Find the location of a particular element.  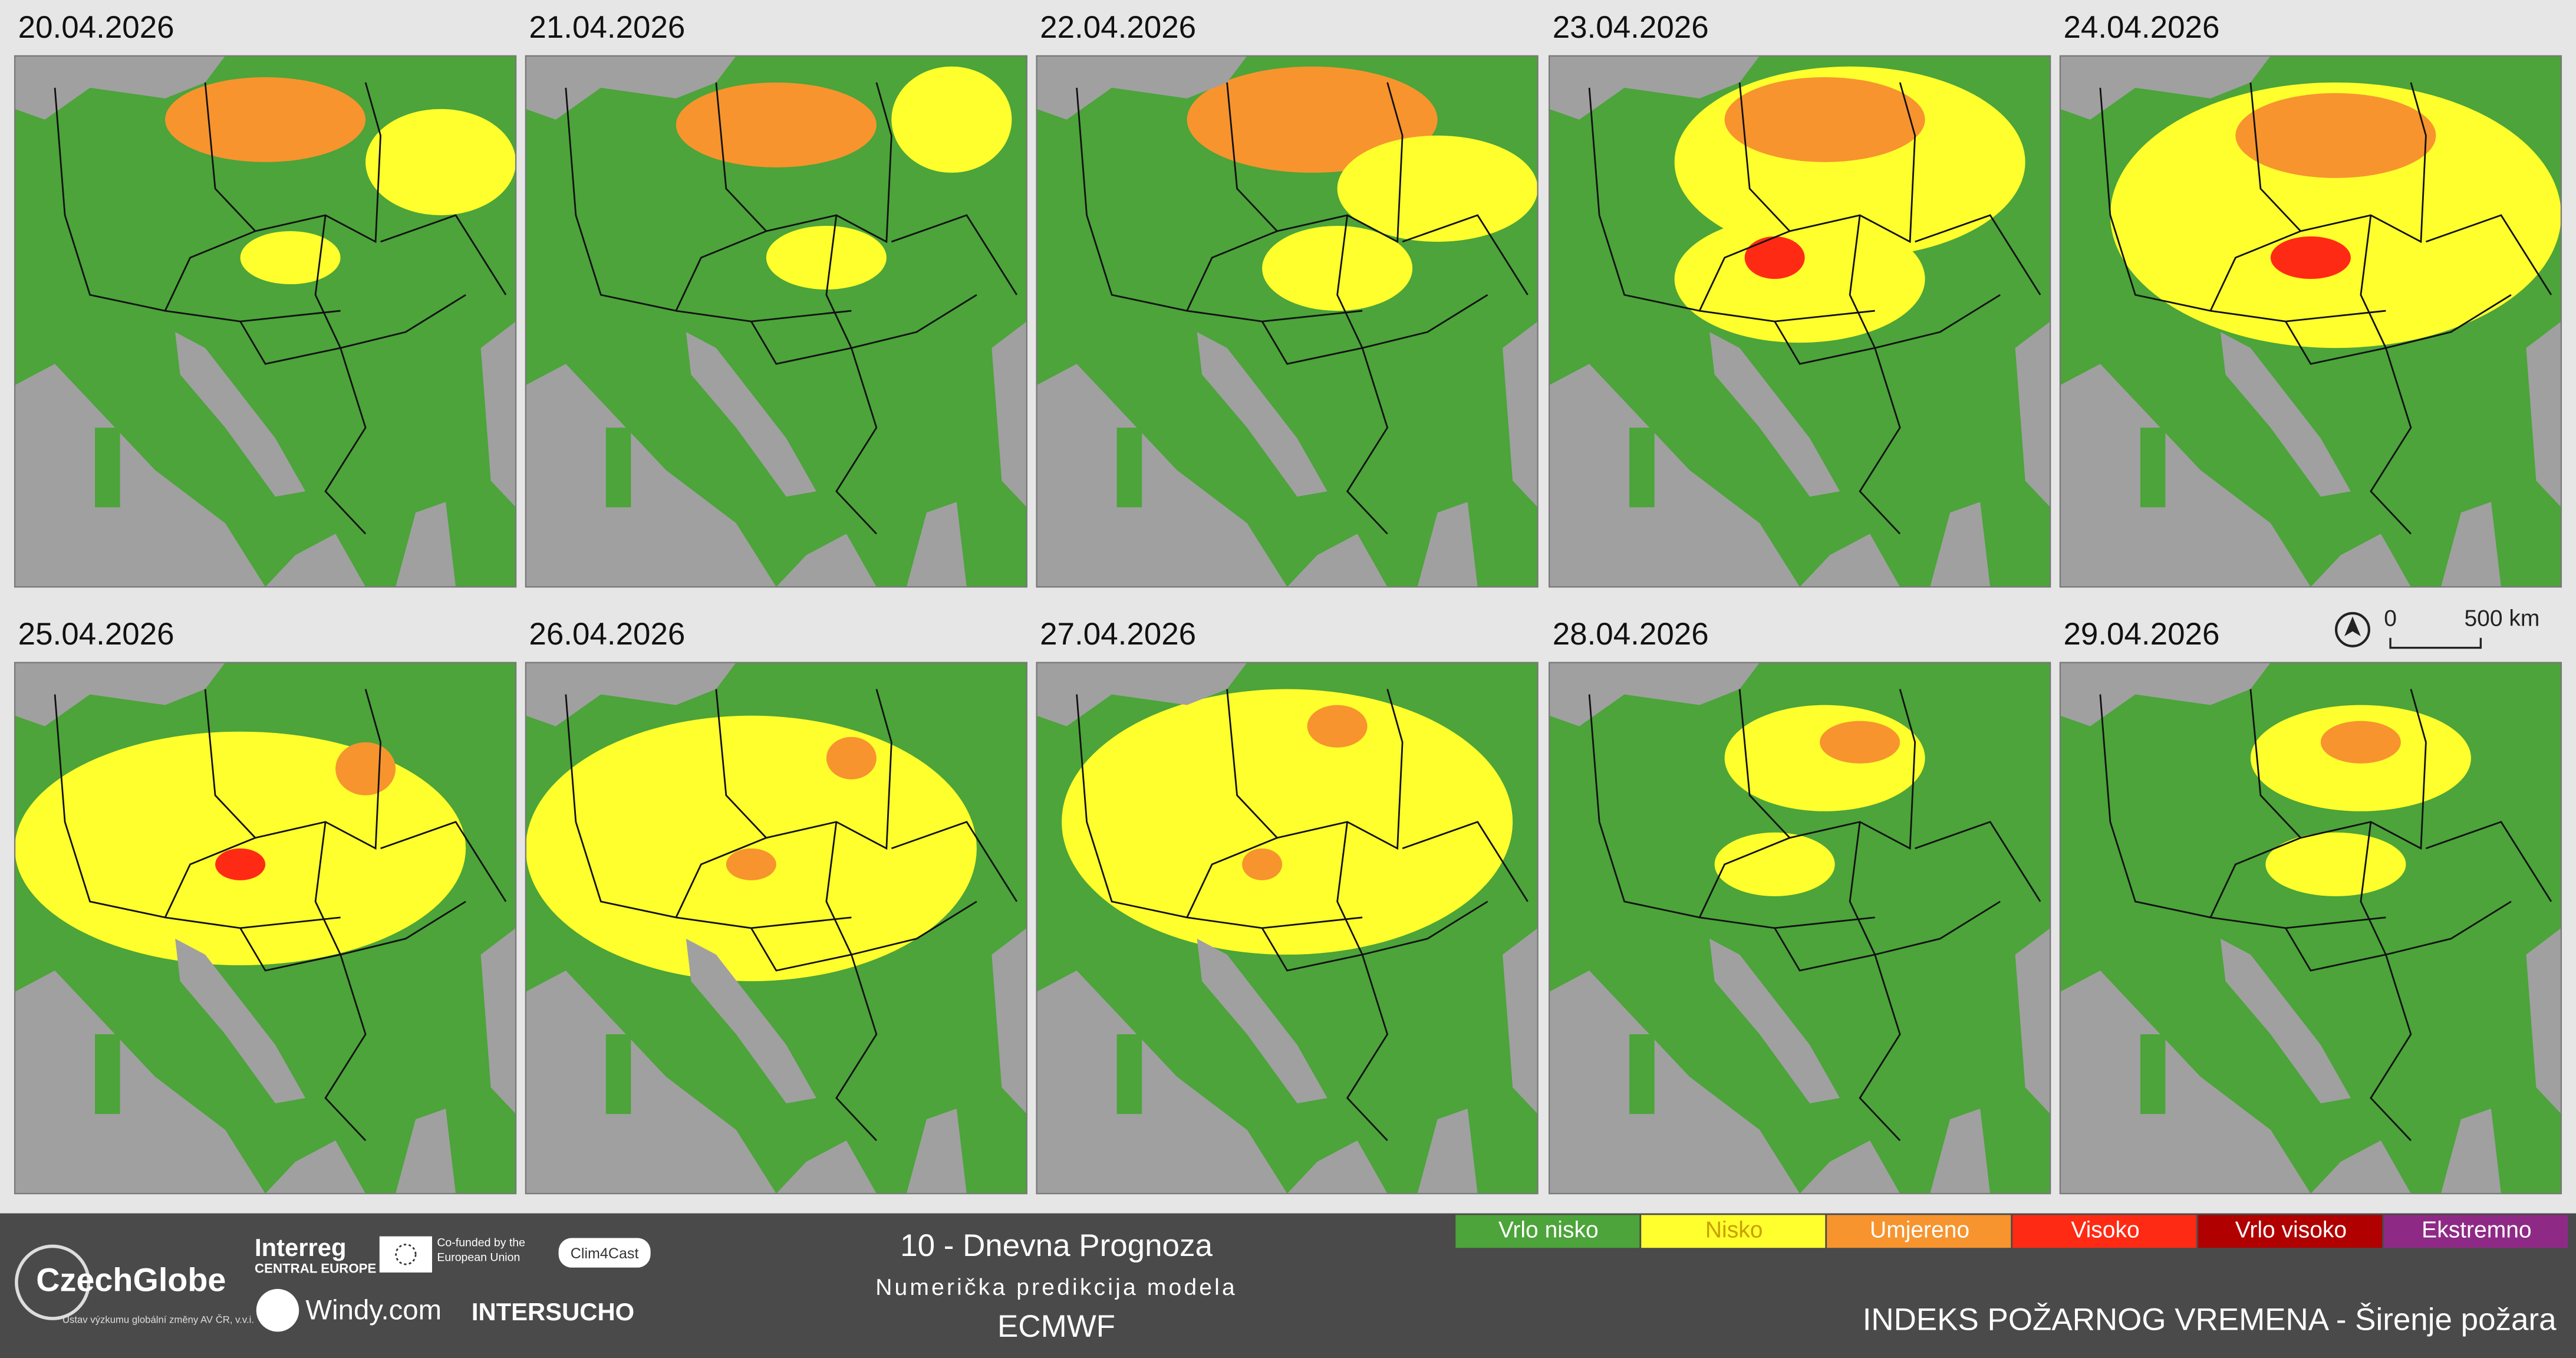

windy-name: Windy.com is located at coordinates (373, 1310).